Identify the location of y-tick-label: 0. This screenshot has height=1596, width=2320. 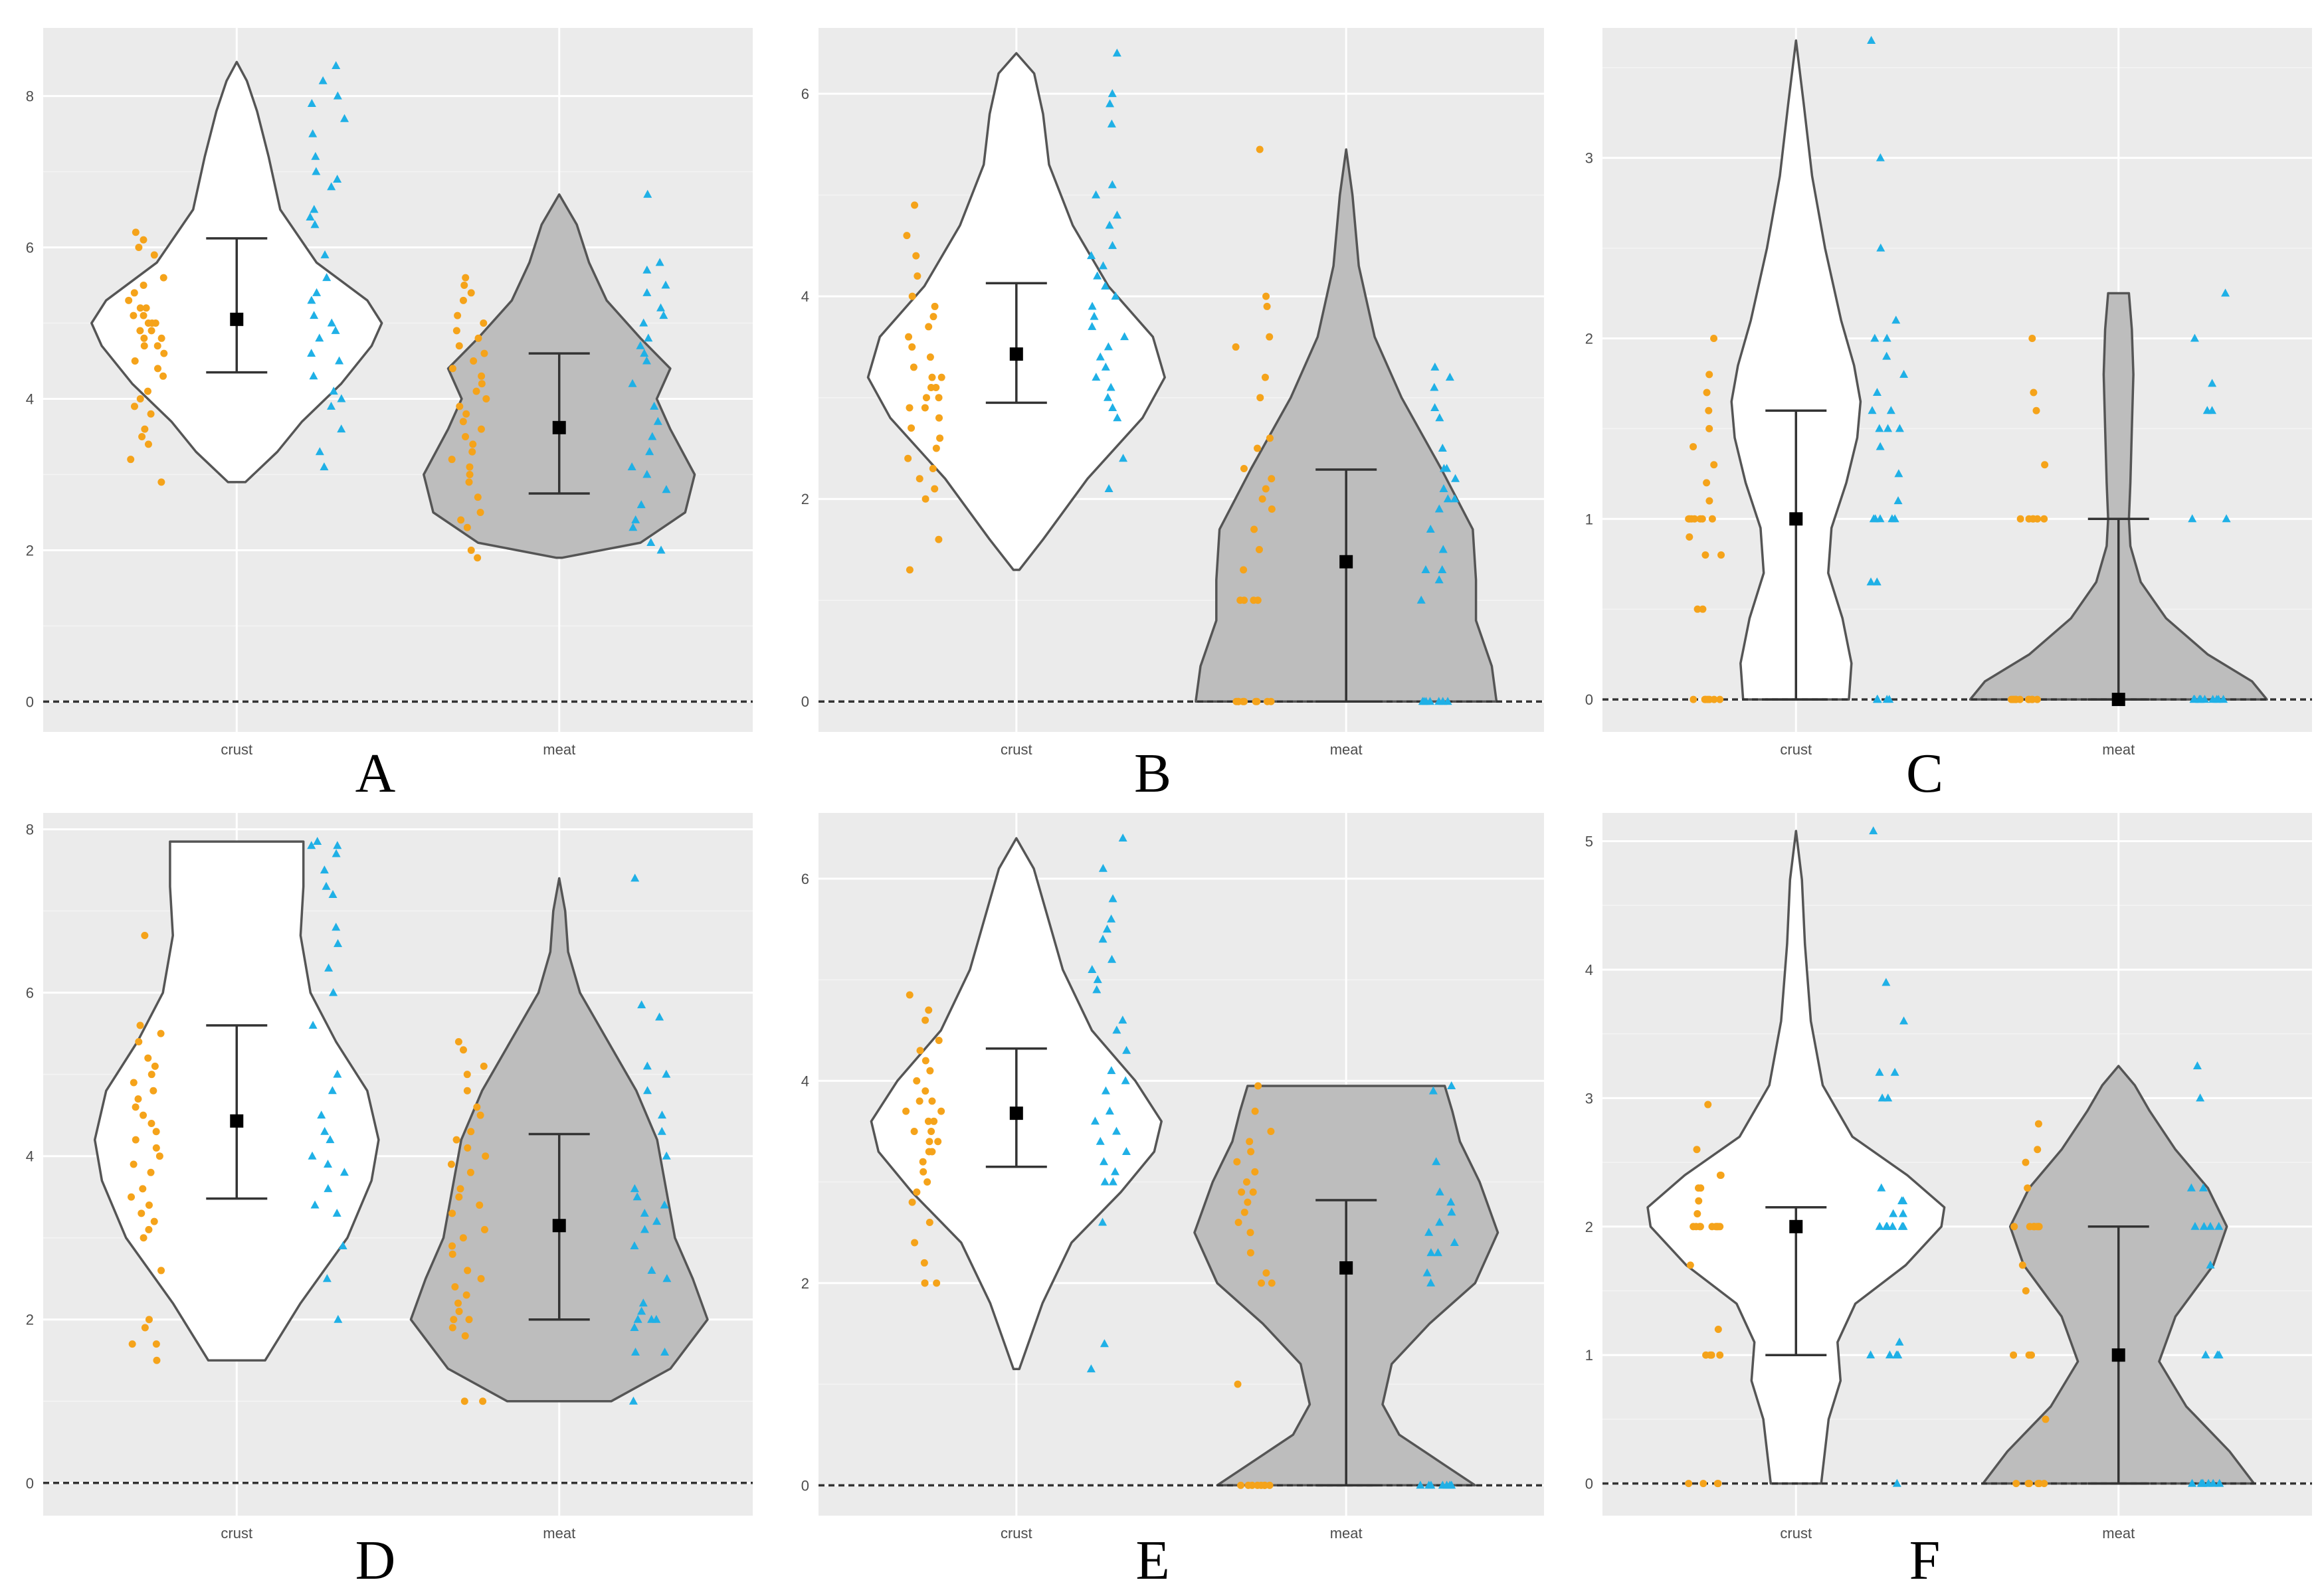
(30, 701).